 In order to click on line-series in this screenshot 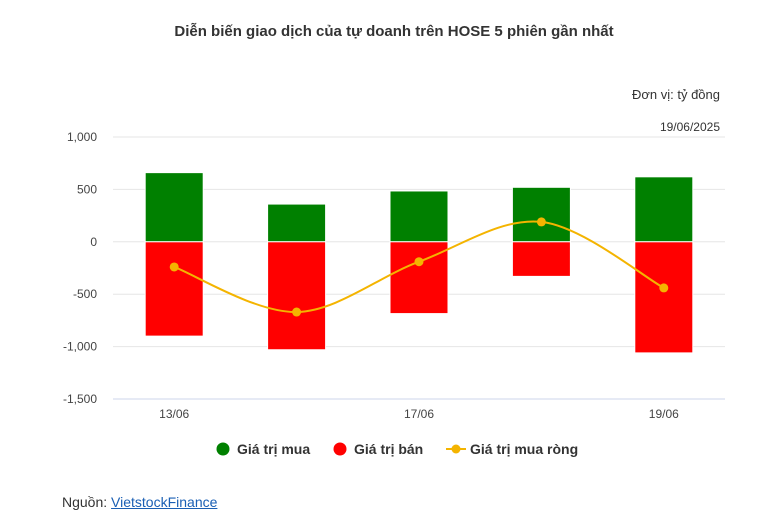, I will do `click(419, 267)`.